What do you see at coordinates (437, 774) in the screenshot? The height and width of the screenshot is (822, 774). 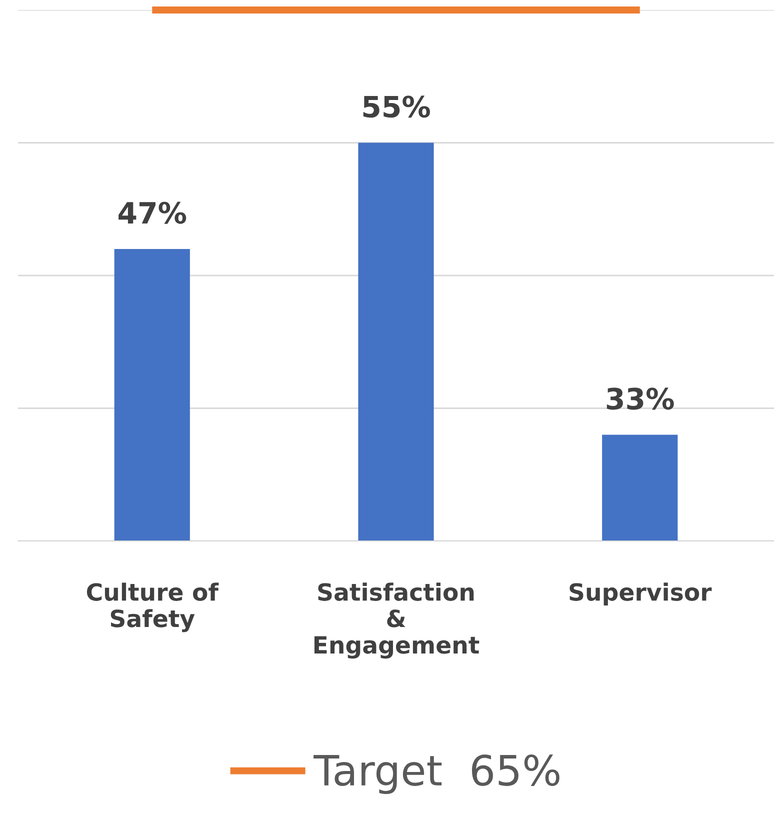 I see `legend-label: Target 65%` at bounding box center [437, 774].